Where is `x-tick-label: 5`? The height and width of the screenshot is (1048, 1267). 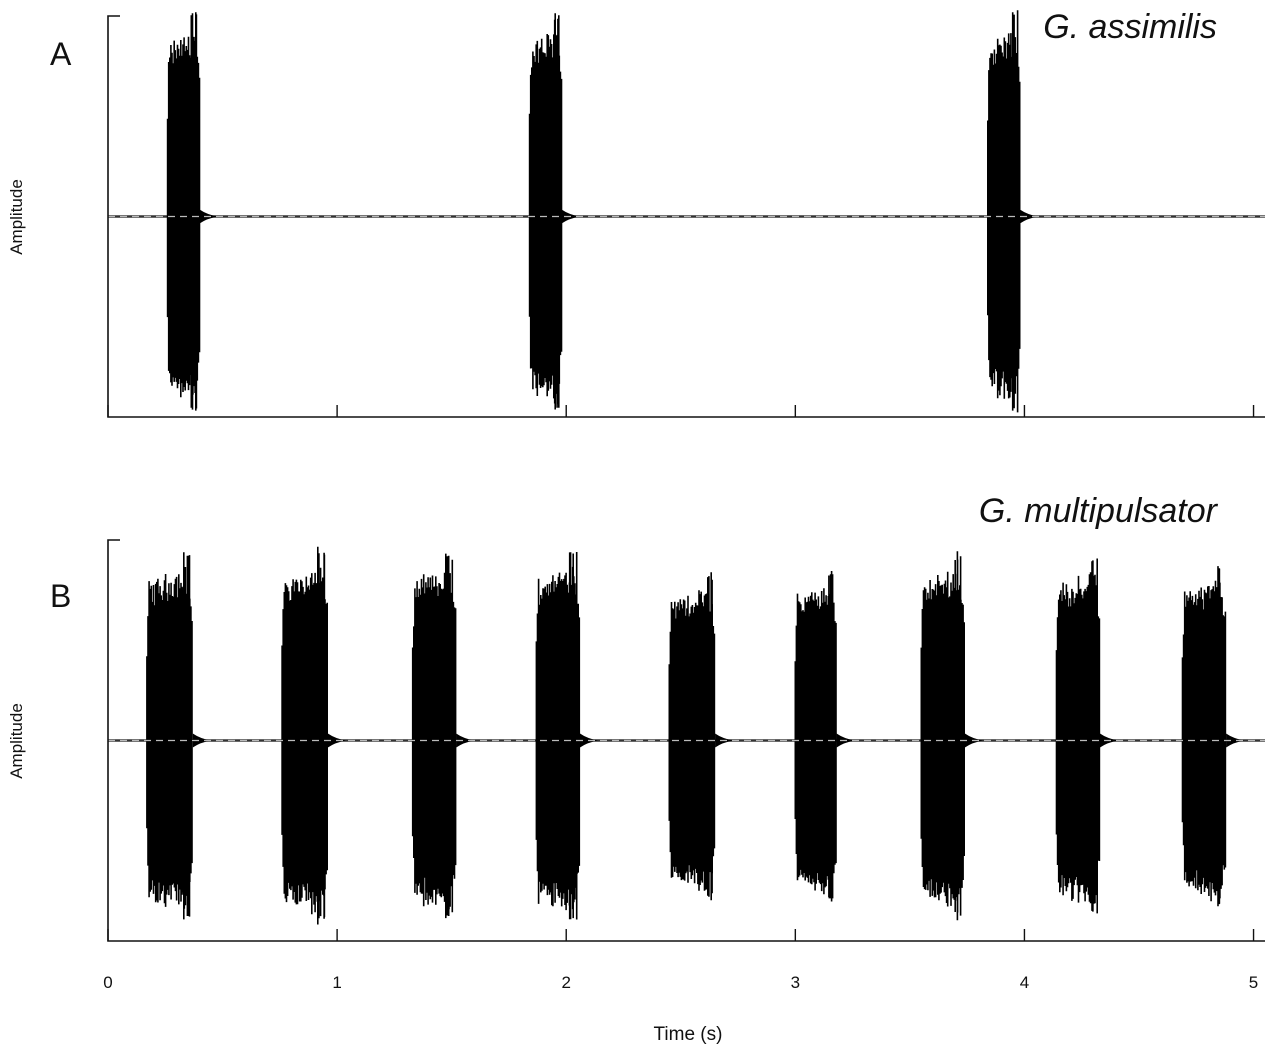
x-tick-label: 5 is located at coordinates (1253, 982).